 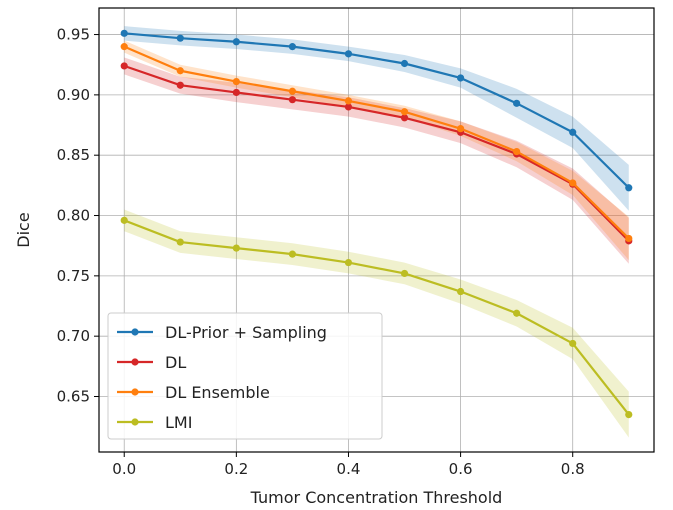 What do you see at coordinates (73, 397) in the screenshot?
I see `y-tick-label: 0.65` at bounding box center [73, 397].